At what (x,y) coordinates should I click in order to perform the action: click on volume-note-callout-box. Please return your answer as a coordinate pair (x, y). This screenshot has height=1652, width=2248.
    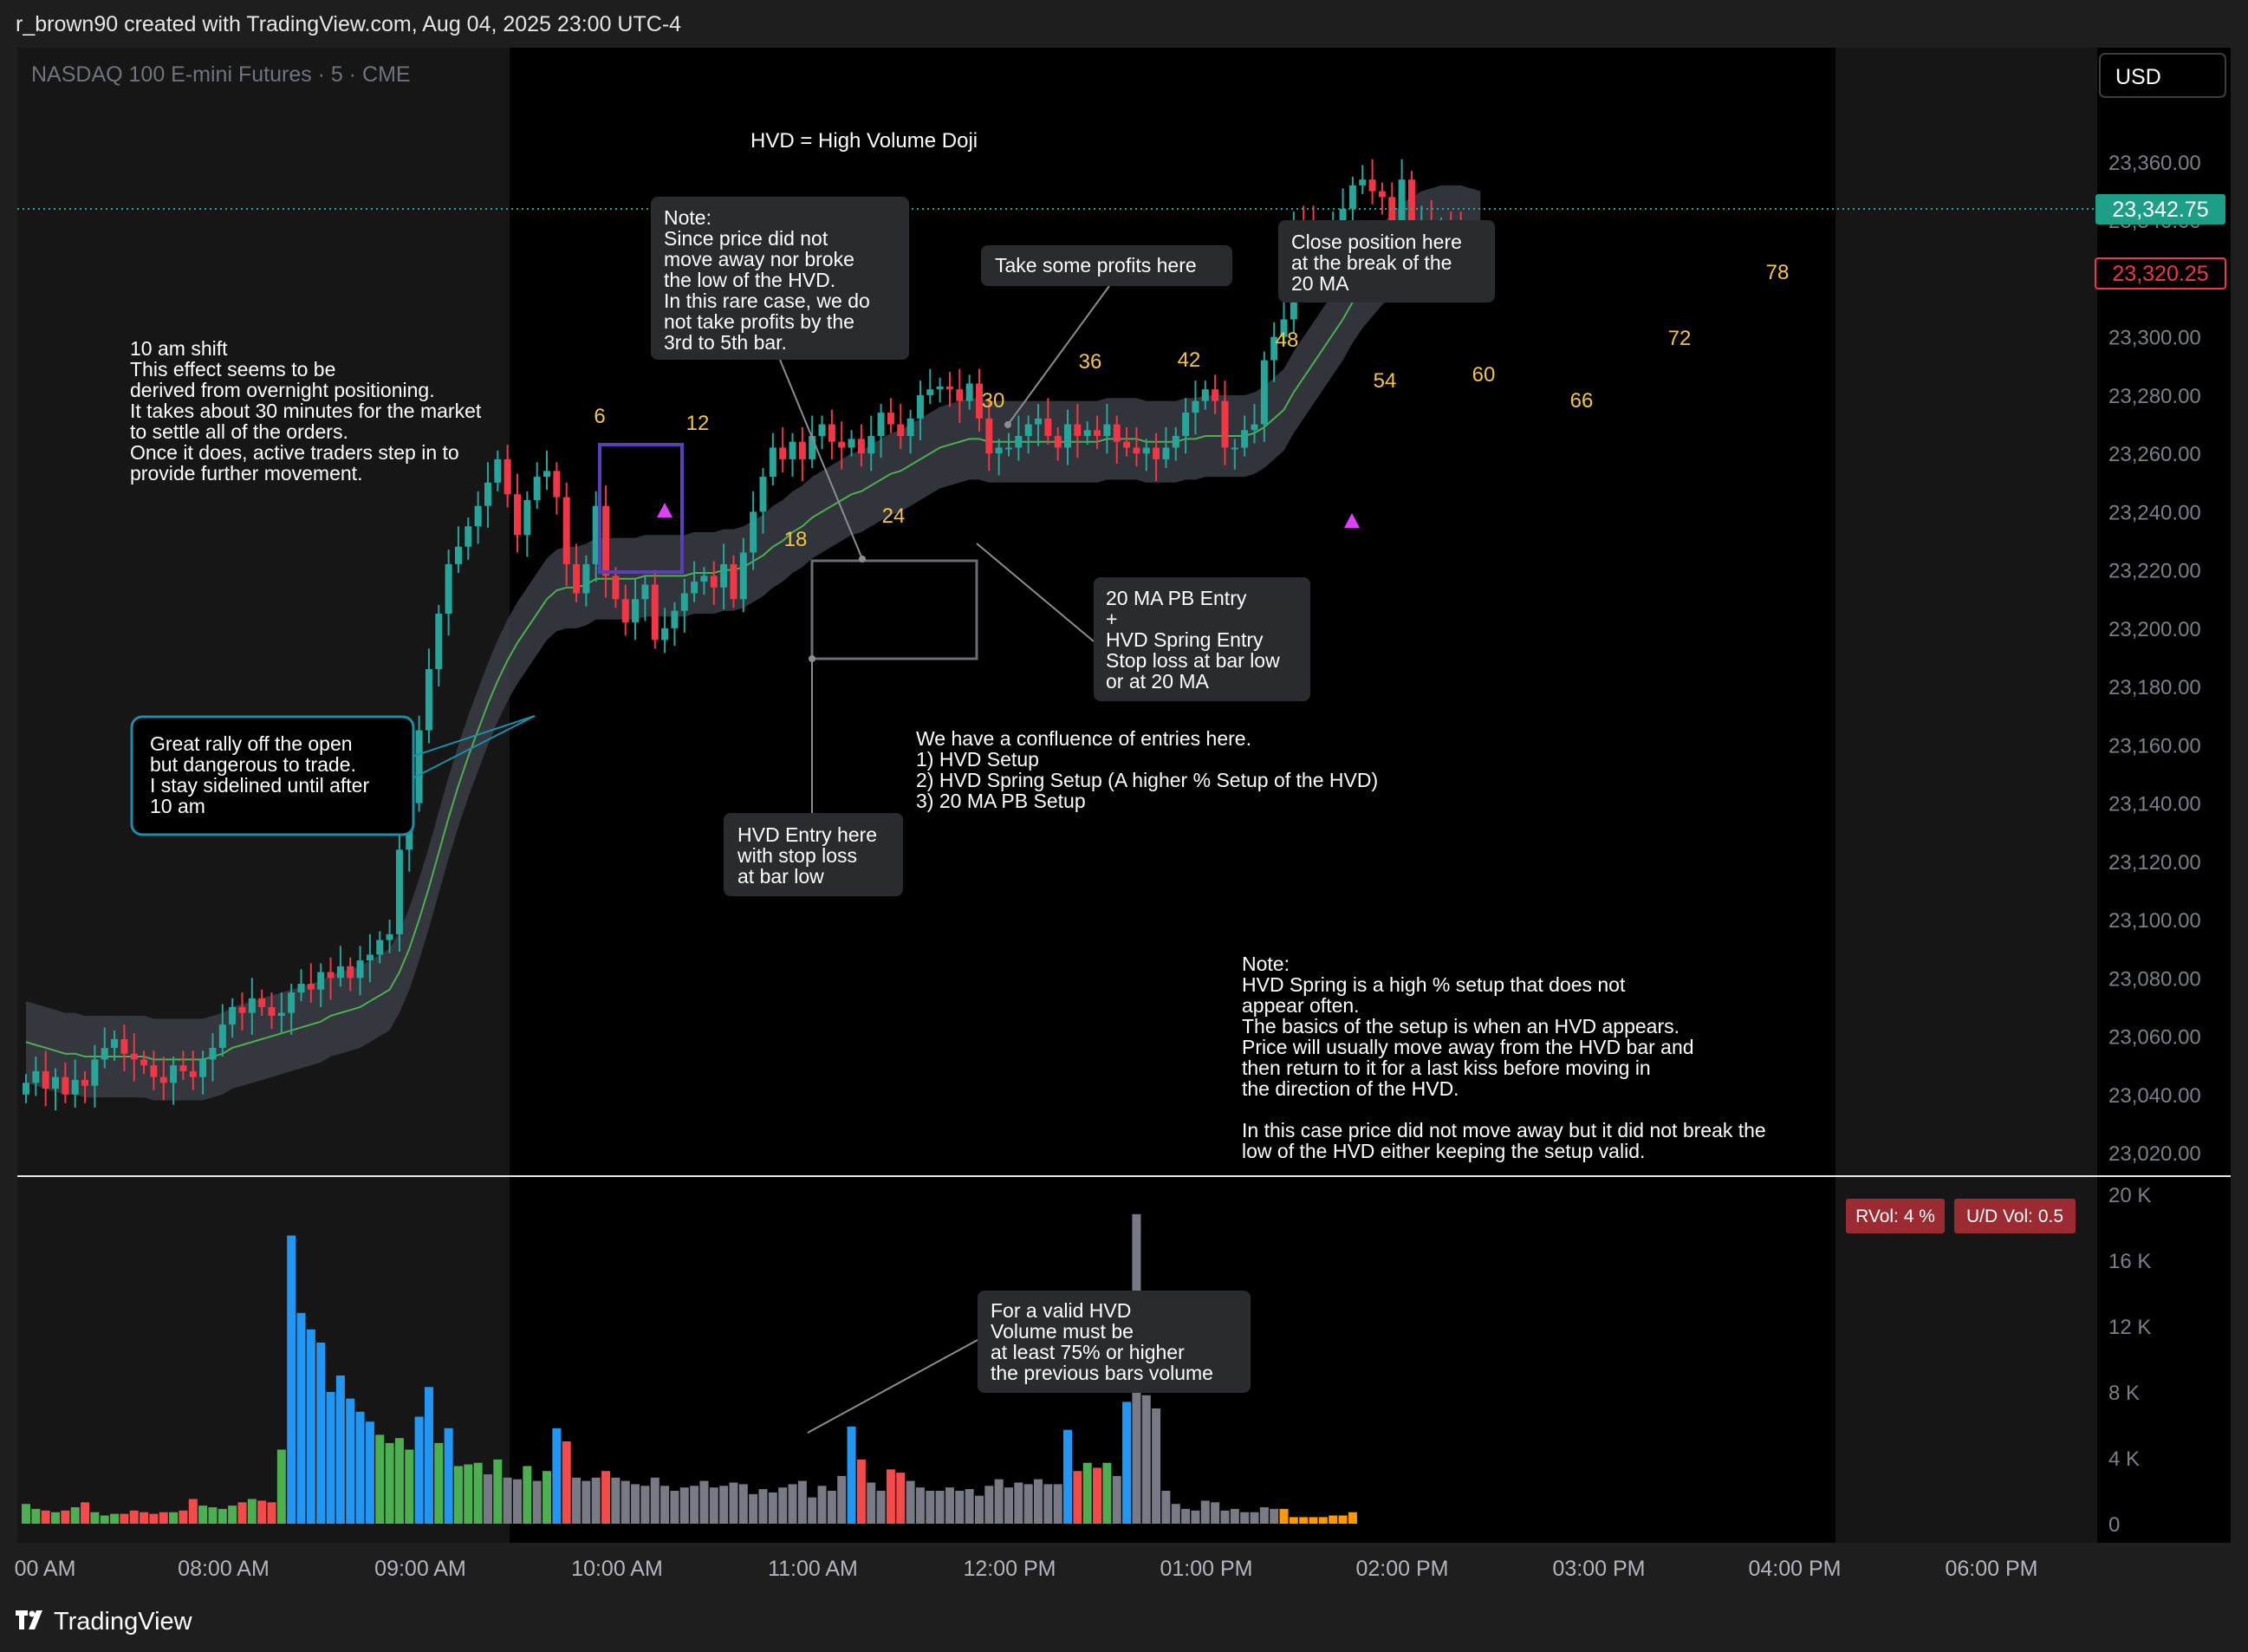
    Looking at the image, I should click on (1114, 1342).